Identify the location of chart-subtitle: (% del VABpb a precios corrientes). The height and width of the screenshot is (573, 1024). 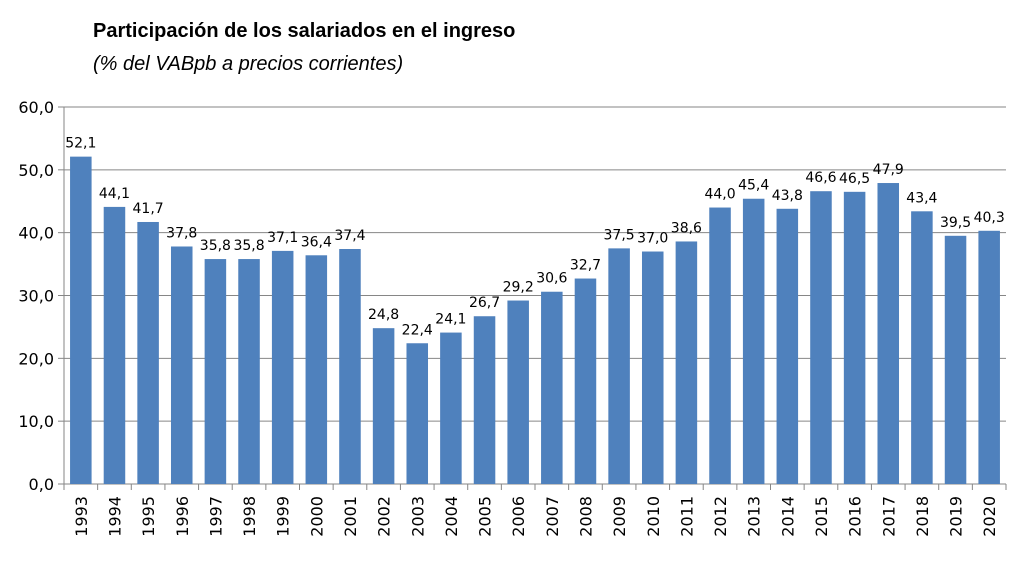
(248, 64).